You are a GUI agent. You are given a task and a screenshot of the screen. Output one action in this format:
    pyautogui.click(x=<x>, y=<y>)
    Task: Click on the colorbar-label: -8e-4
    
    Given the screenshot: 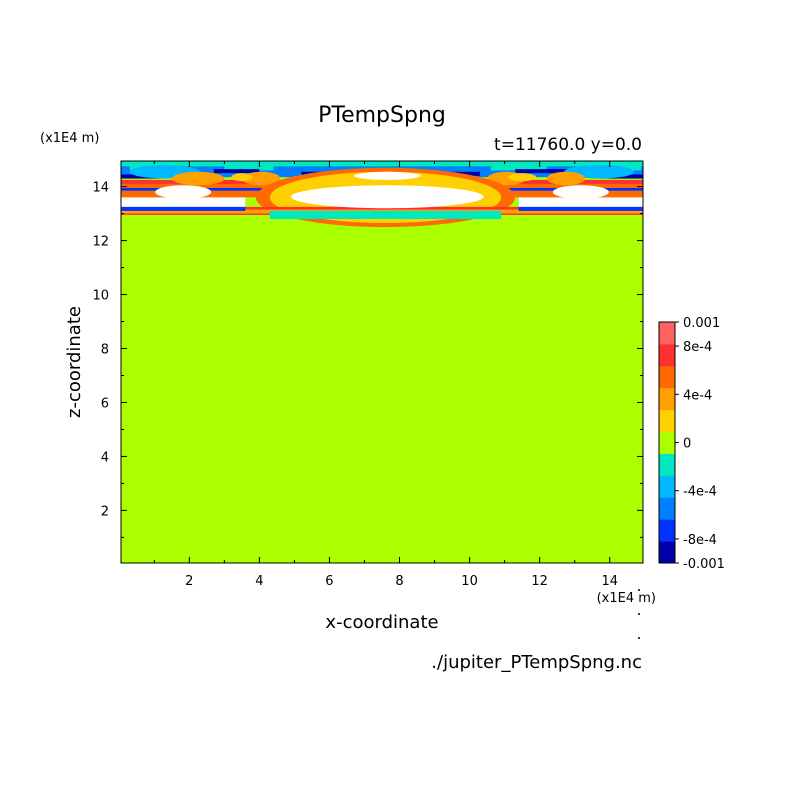 What is the action you would take?
    pyautogui.click(x=700, y=540)
    